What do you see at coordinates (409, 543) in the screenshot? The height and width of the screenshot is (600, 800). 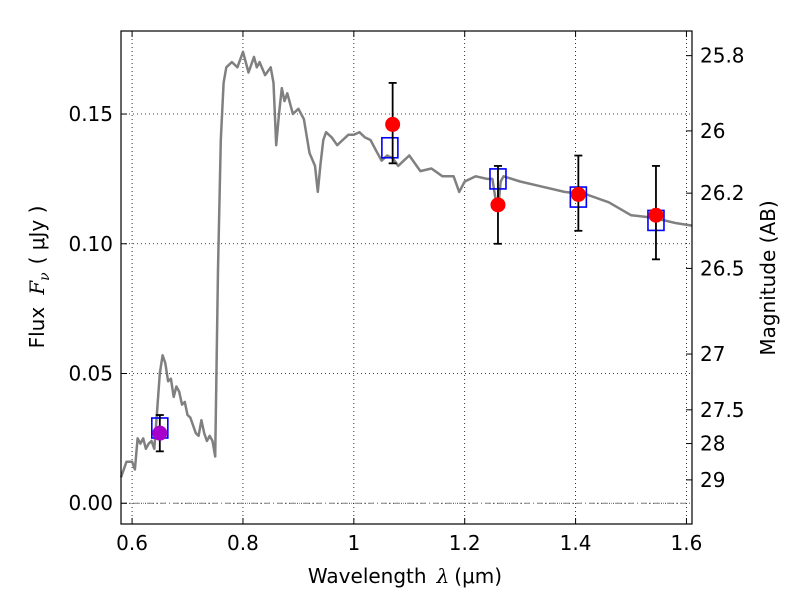 I see `x-tick-labels: 0.6 0.8 1 1.2 1.4 1.6` at bounding box center [409, 543].